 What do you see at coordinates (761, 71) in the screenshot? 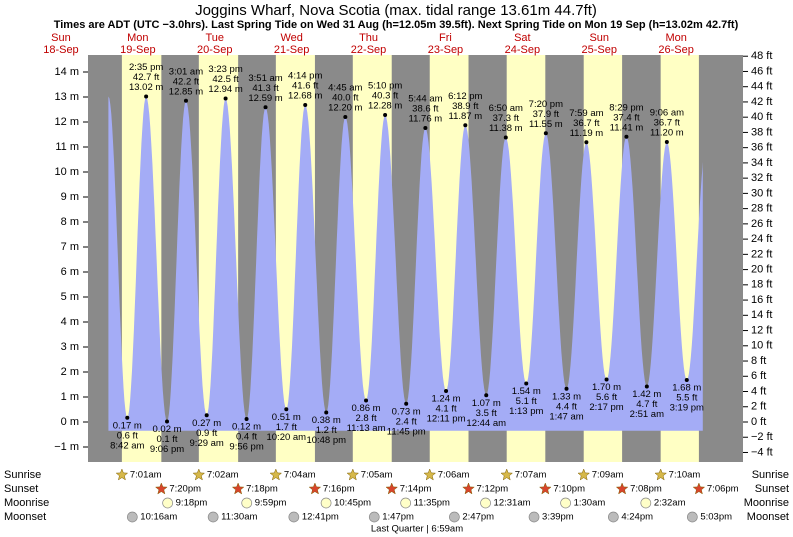
I see `y2-tick-label: 46 ft` at bounding box center [761, 71].